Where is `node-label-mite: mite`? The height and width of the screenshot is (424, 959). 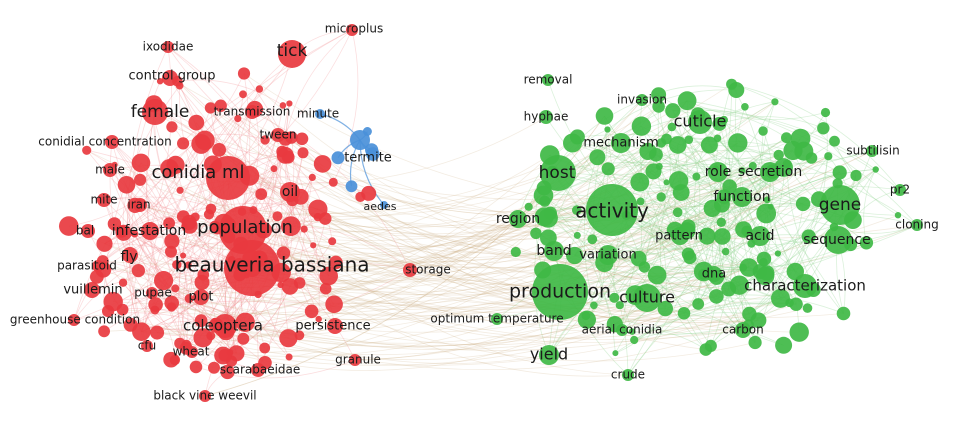 node-label-mite: mite is located at coordinates (103, 200).